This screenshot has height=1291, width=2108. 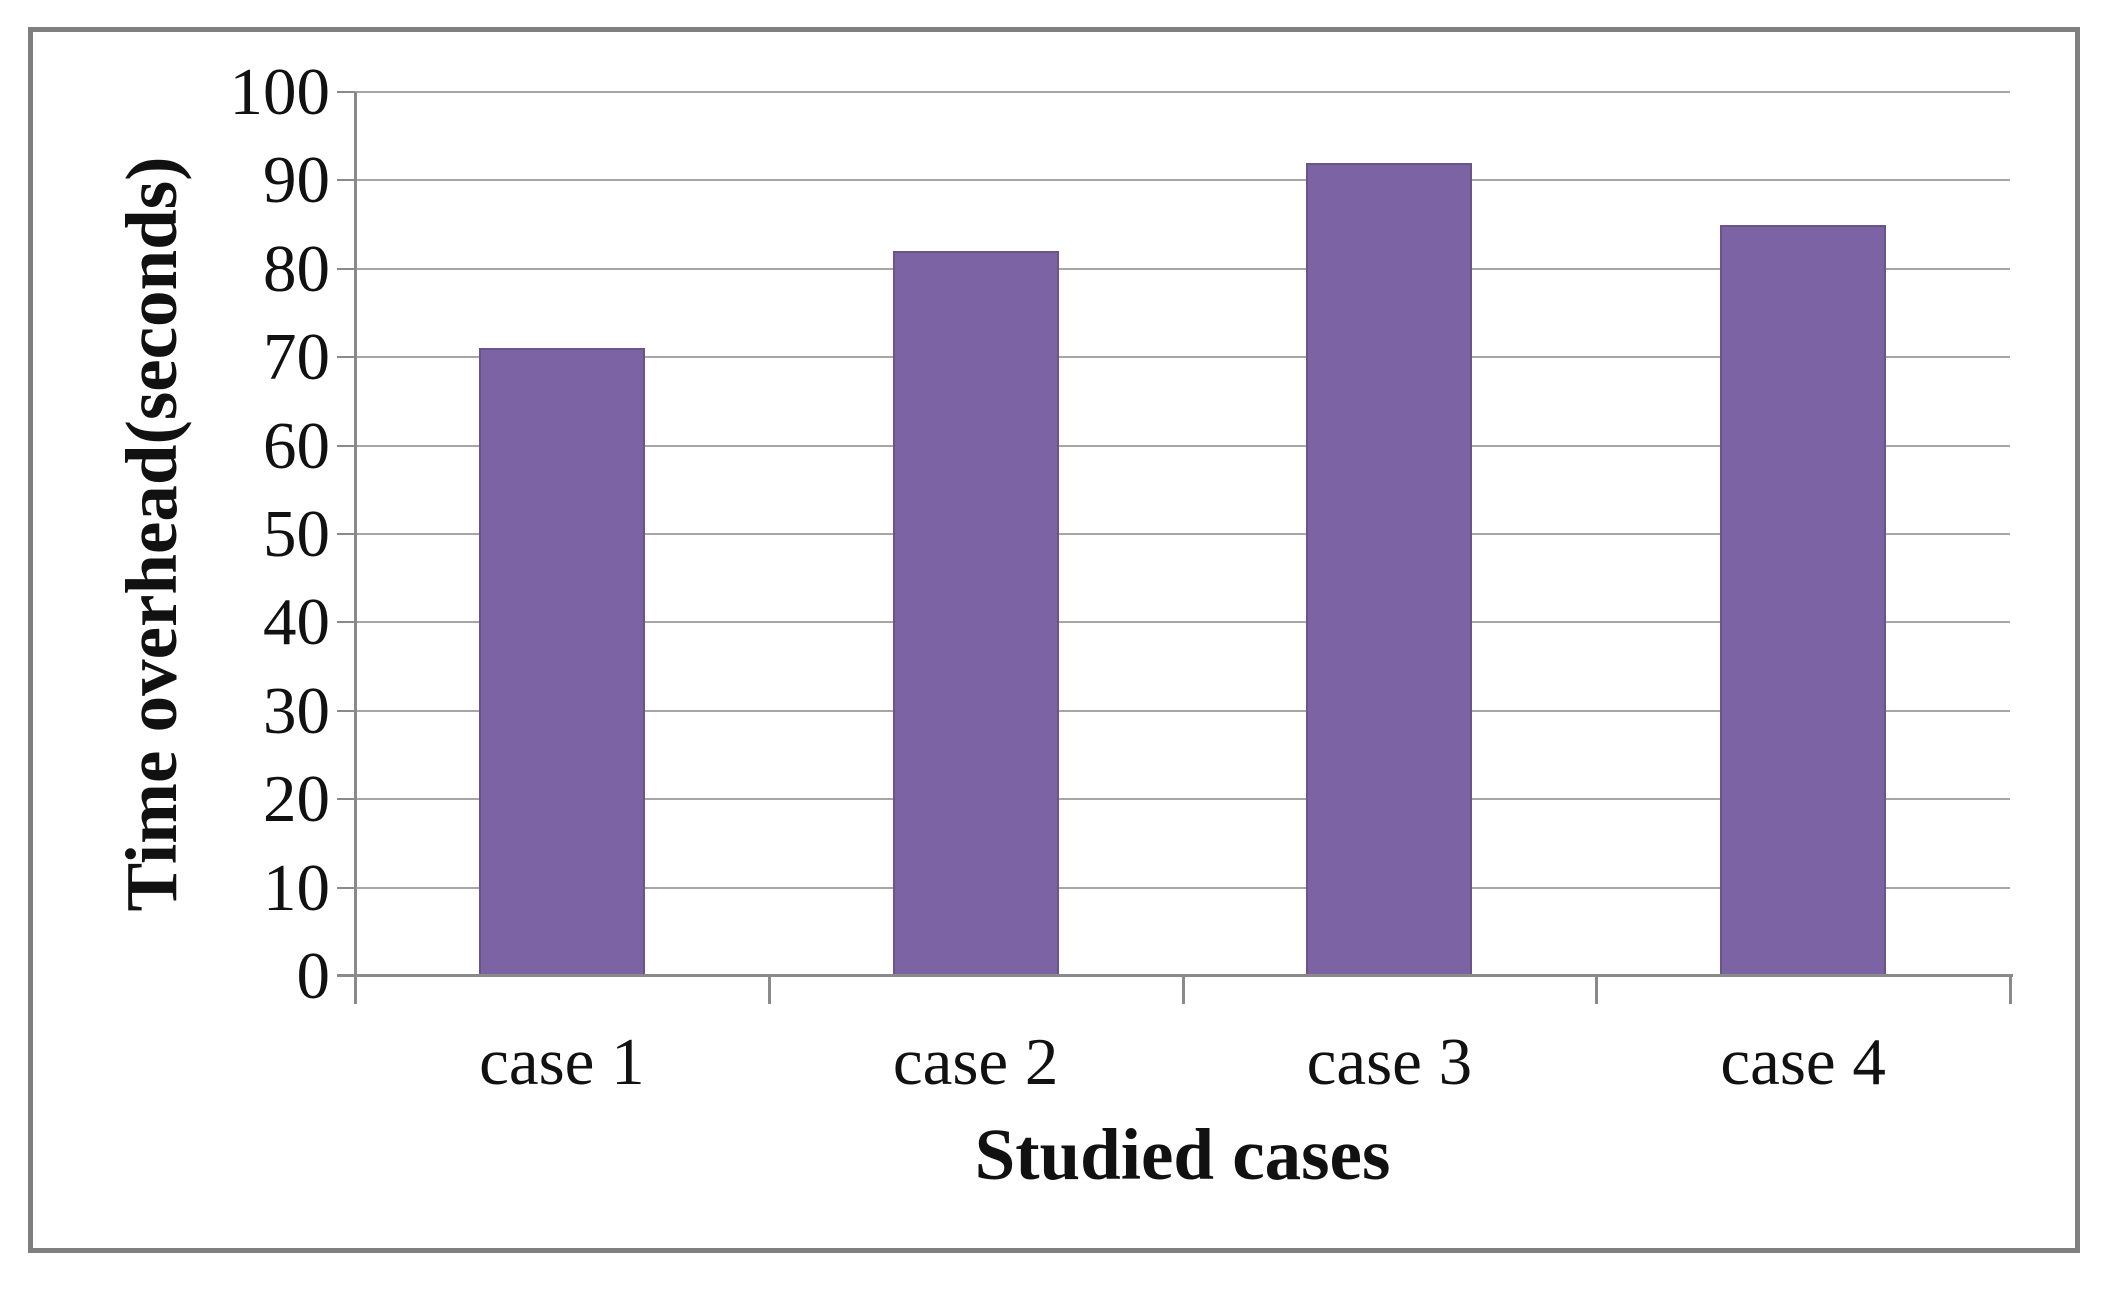 What do you see at coordinates (296, 268) in the screenshot?
I see `y-tick-label-80: 80` at bounding box center [296, 268].